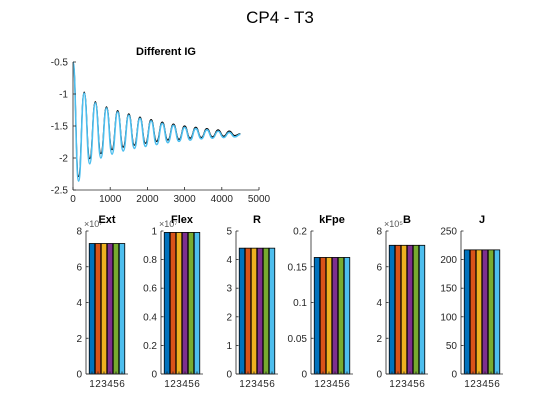 Image resolution: width=560 pixels, height=420 pixels. Describe the element at coordinates (182, 220) in the screenshot. I see `bar-flex-title: Flex` at that location.